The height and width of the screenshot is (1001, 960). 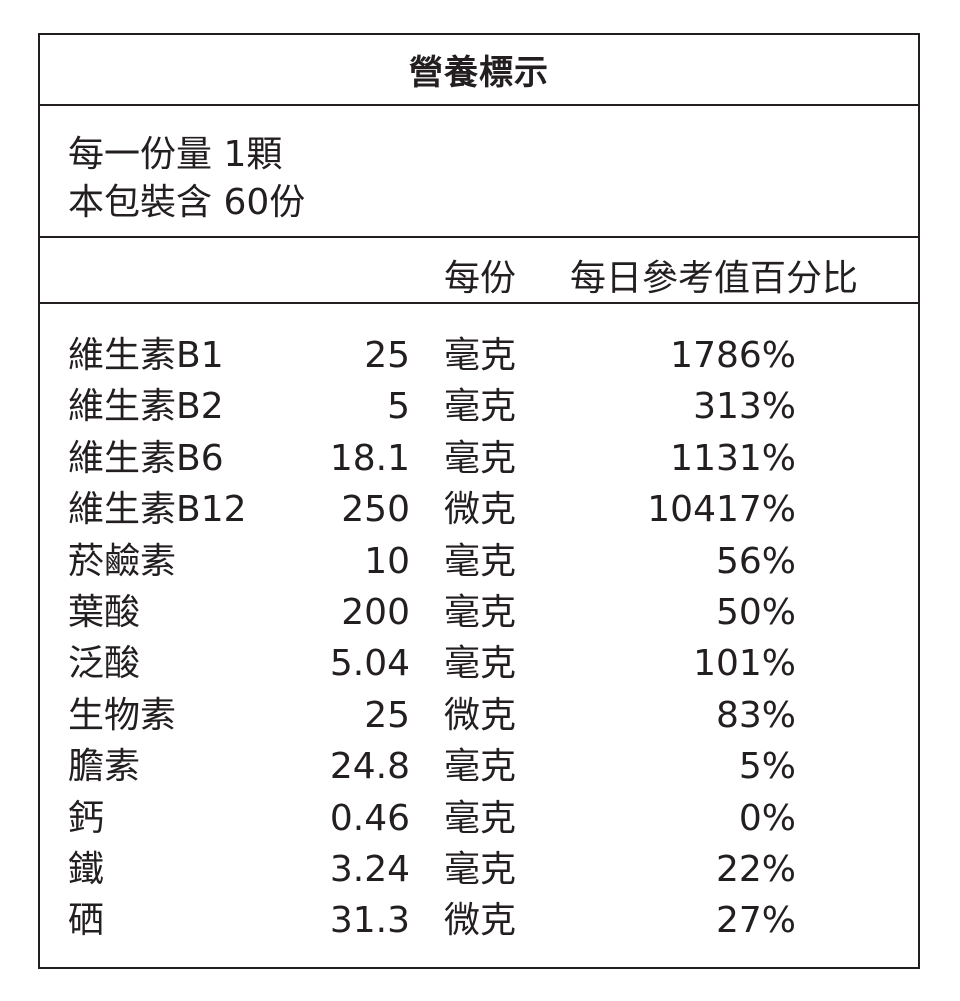 I want to click on nutrient-percent: 1786%, so click(x=733, y=355).